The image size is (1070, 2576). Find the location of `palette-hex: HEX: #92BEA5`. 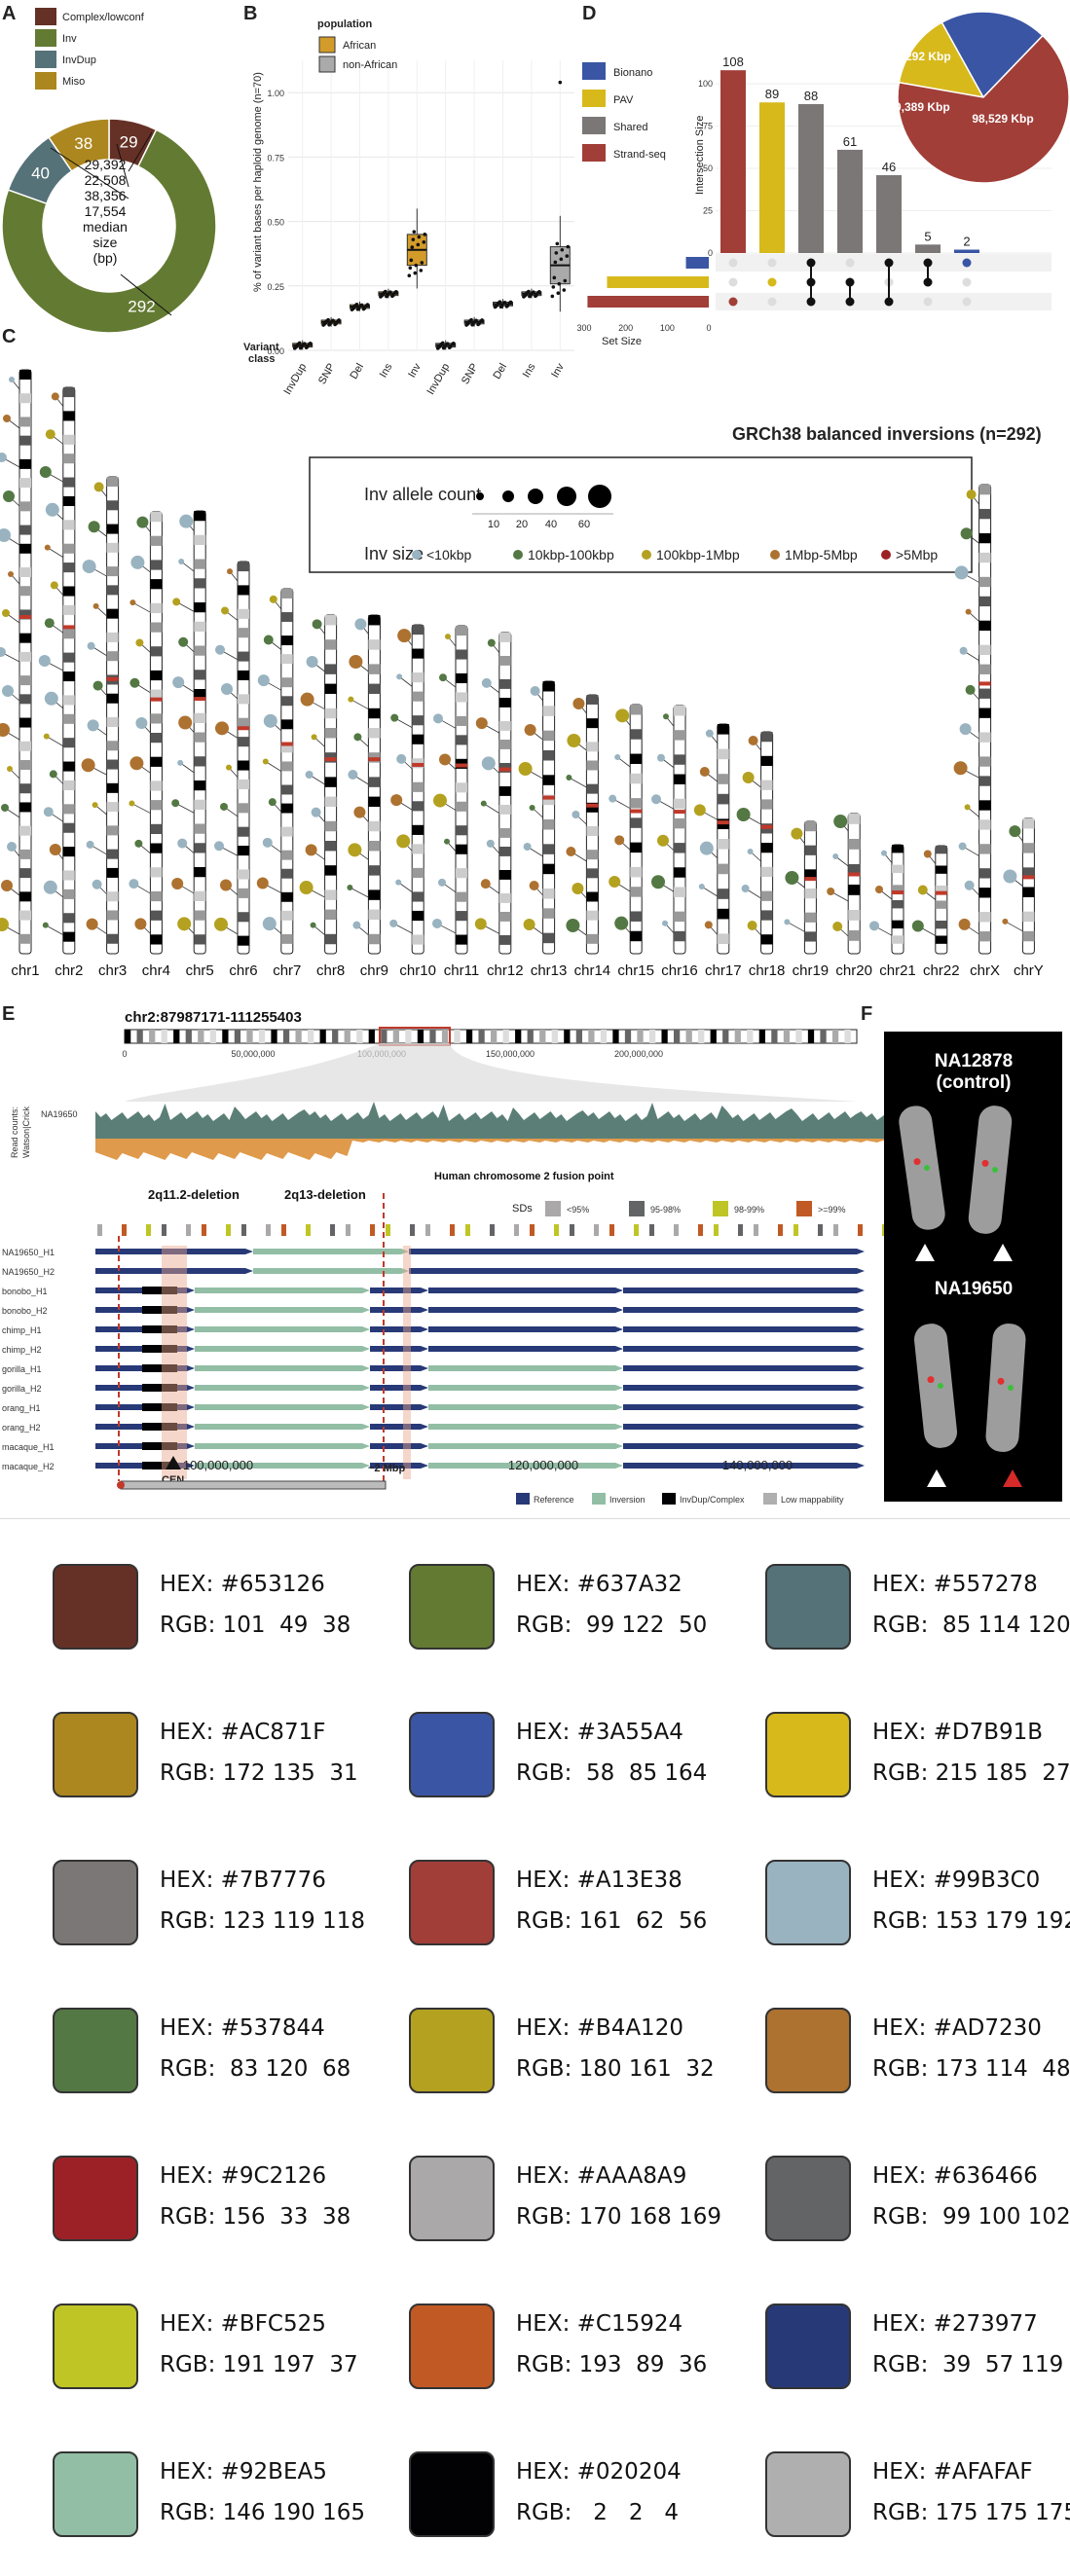

palette-hex: HEX: #92BEA5 is located at coordinates (244, 2472).